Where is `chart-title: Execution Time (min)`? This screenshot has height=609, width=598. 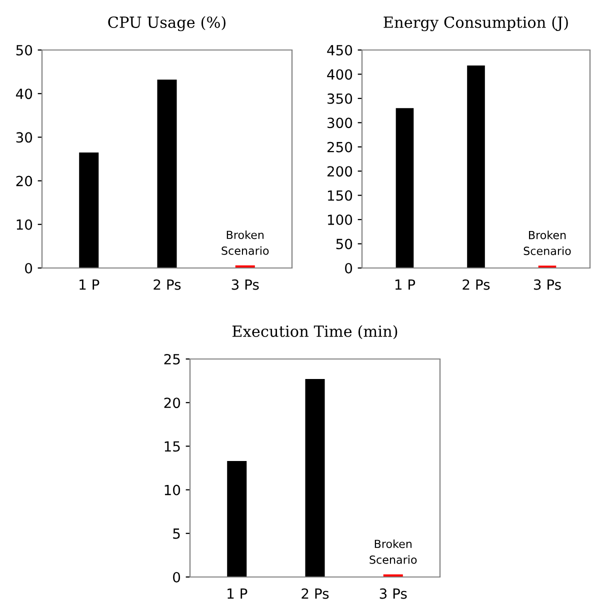 chart-title: Execution Time (min) is located at coordinates (315, 332).